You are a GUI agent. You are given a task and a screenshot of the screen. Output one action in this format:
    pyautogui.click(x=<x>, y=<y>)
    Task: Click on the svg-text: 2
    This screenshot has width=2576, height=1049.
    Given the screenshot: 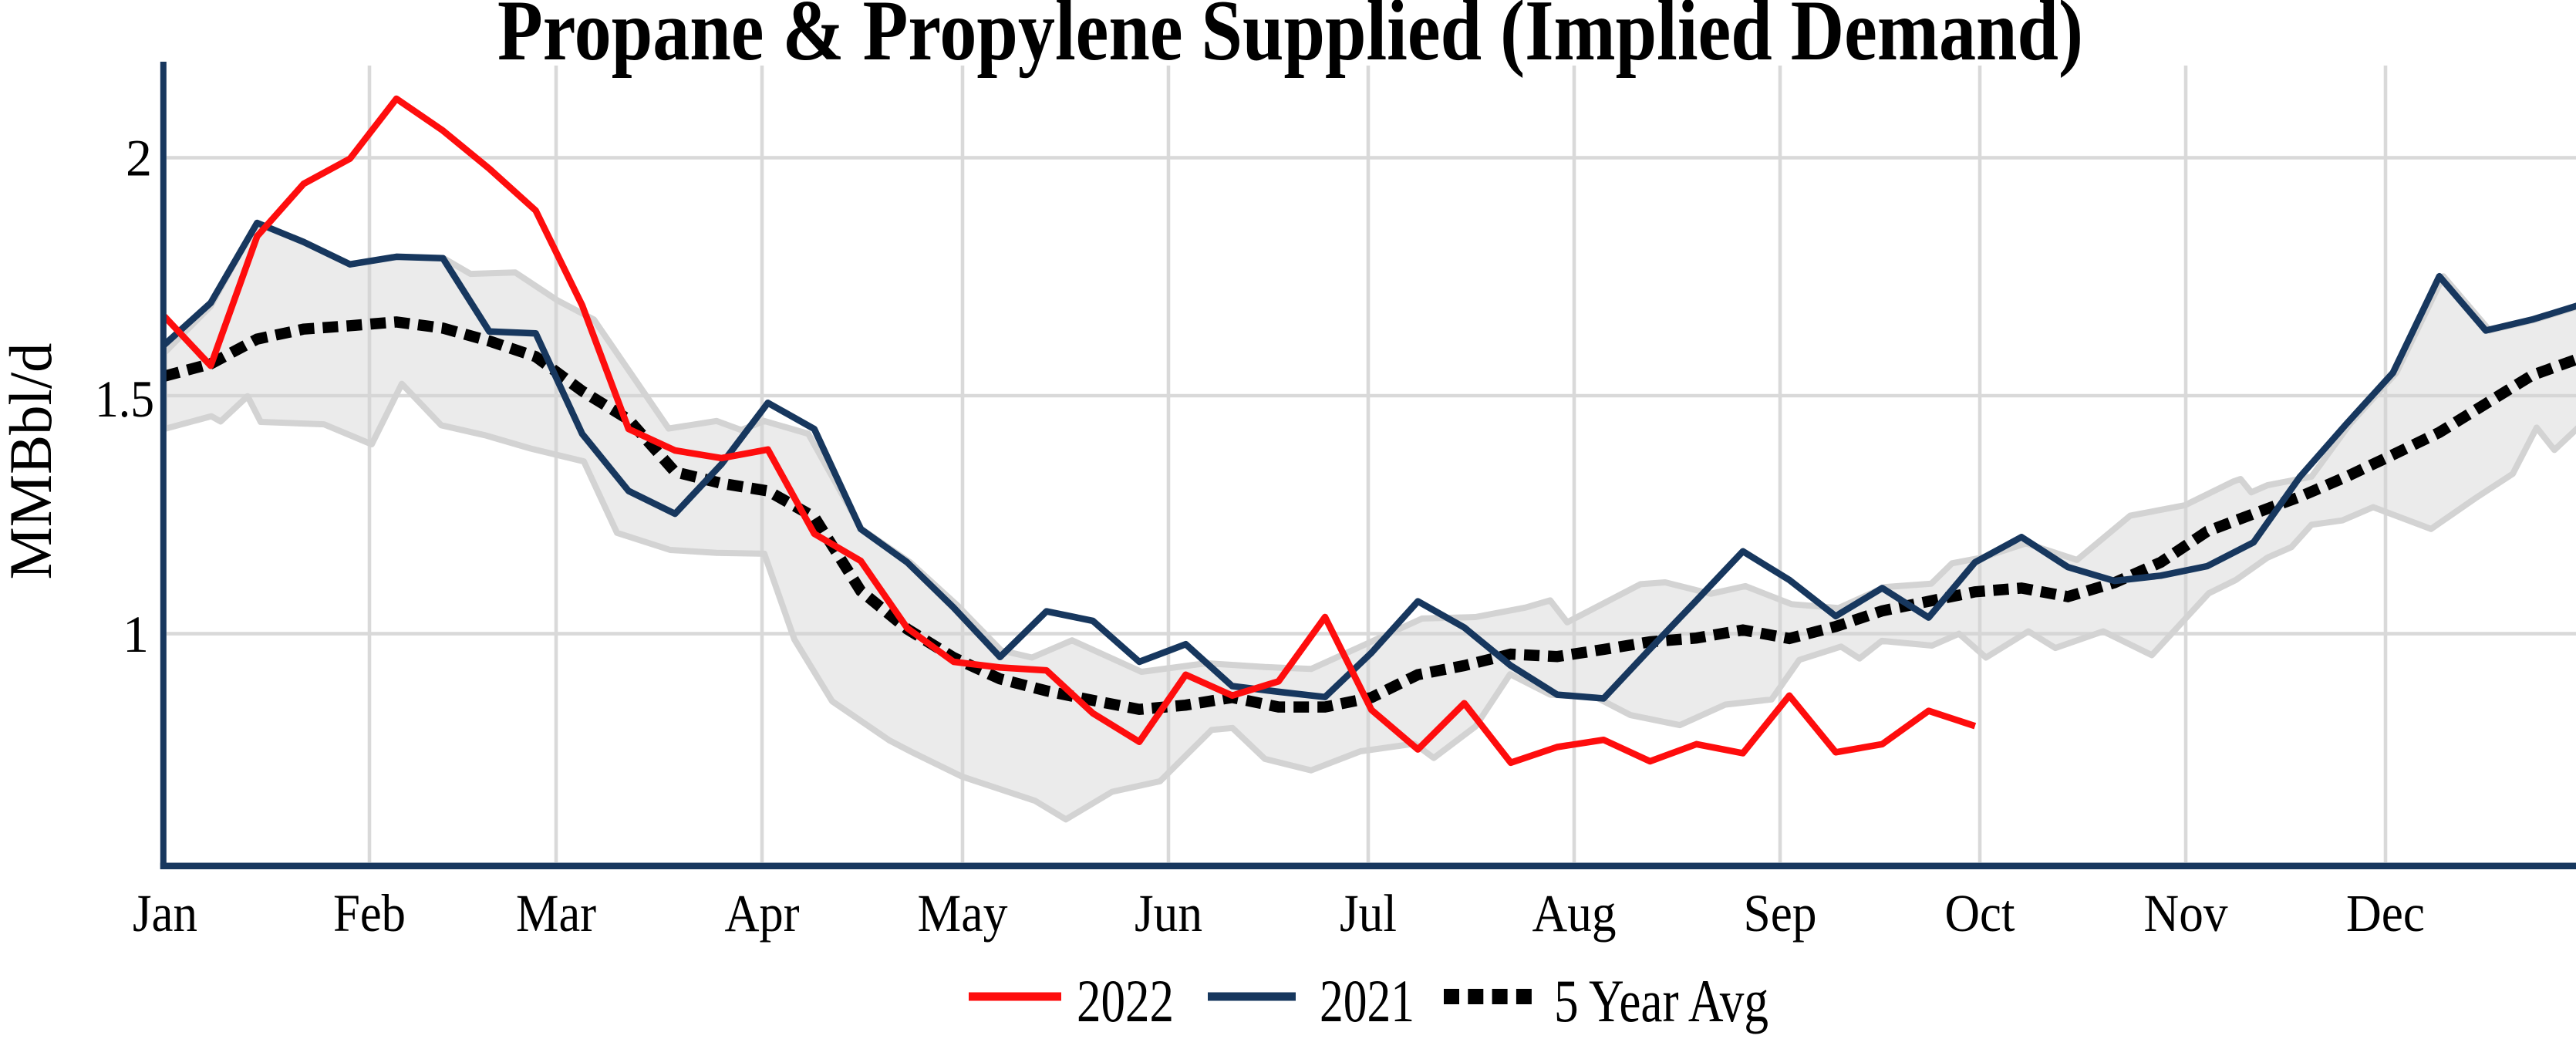 What is the action you would take?
    pyautogui.click(x=139, y=158)
    